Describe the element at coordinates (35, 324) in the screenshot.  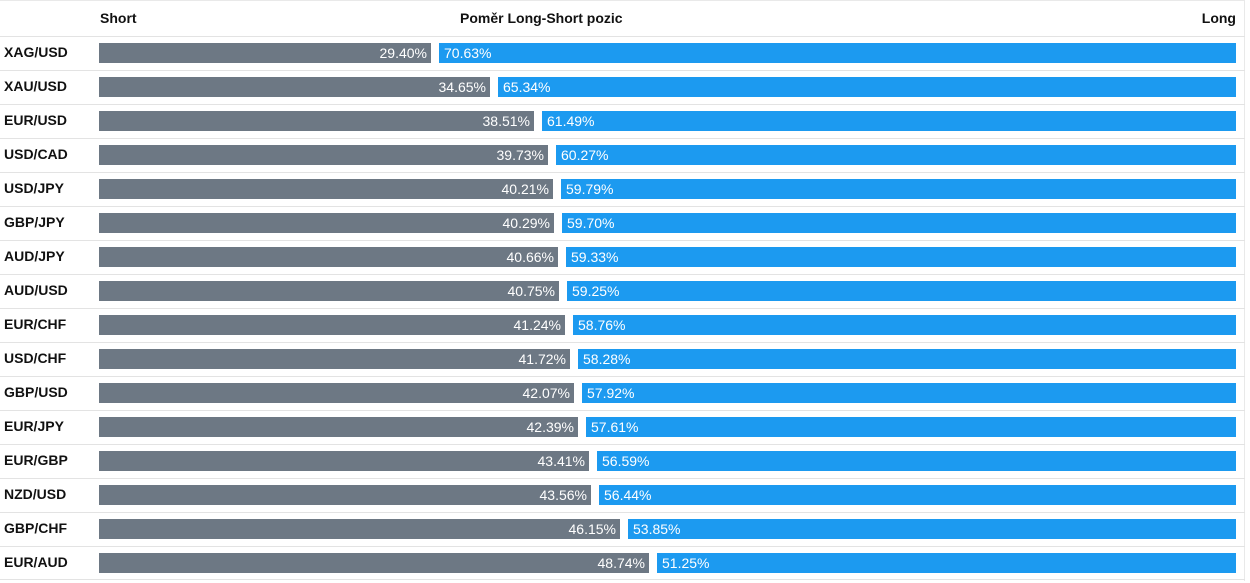
I see `category-label: EUR/CHF` at that location.